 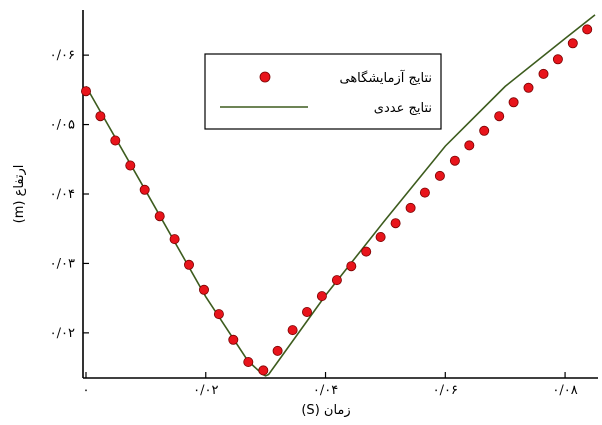 I want to click on legend-box, so click(x=323, y=91).